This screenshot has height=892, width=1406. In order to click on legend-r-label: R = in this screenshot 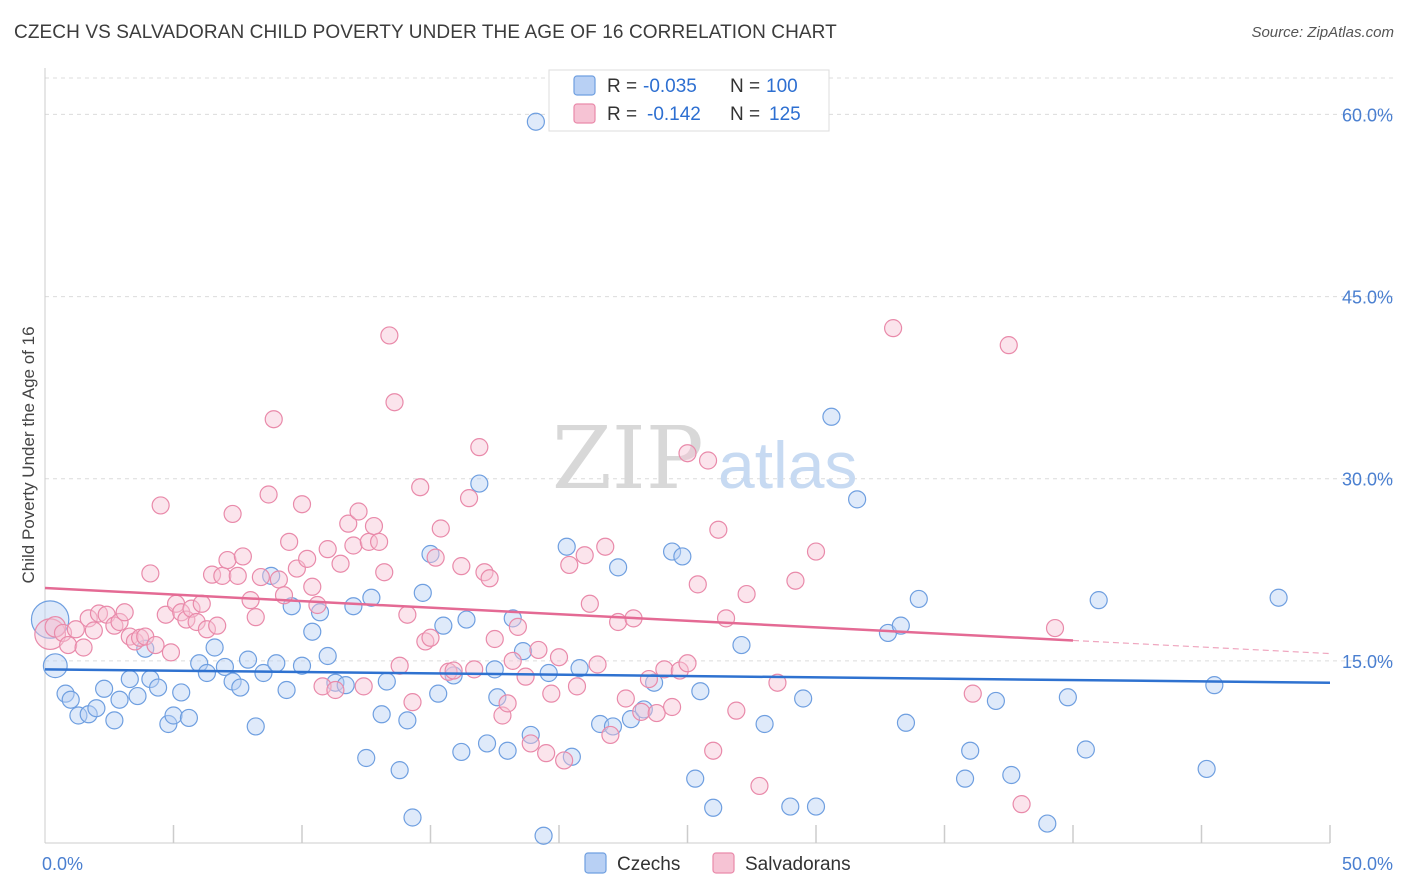, I will do `click(622, 114)`.